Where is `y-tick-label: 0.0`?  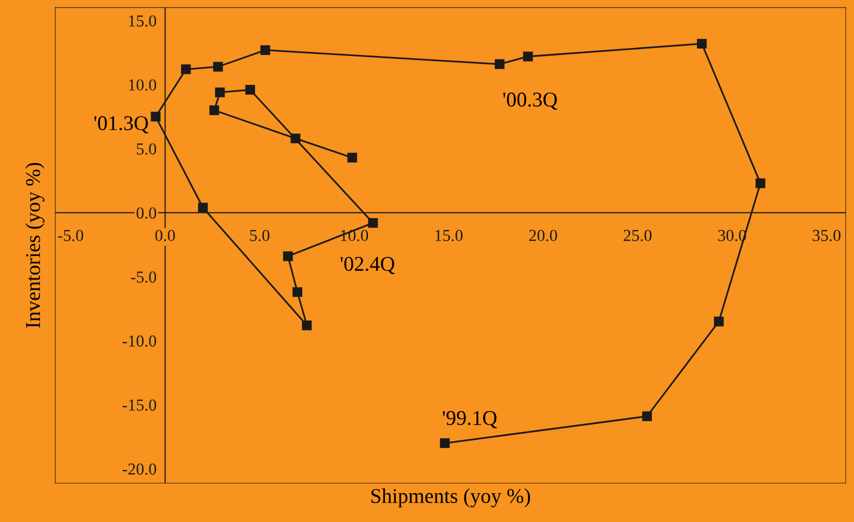
y-tick-label: 0.0 is located at coordinates (146, 213).